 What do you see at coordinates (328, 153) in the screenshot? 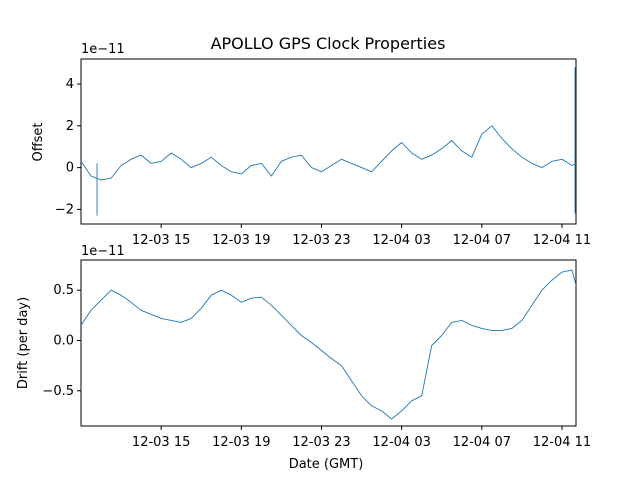
I see `offset-series-line` at bounding box center [328, 153].